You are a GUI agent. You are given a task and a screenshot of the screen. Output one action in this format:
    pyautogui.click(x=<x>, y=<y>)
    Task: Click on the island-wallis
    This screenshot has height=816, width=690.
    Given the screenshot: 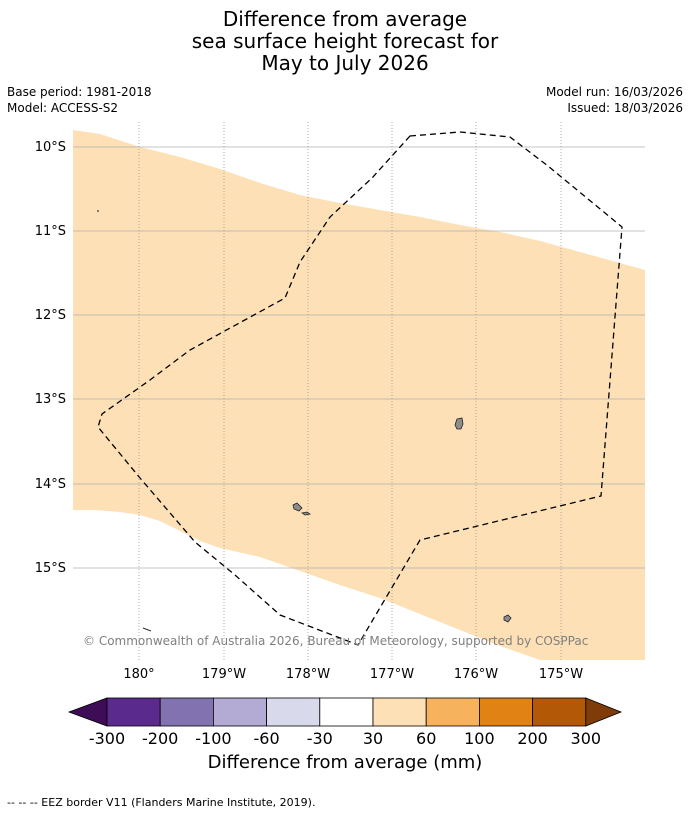 What is the action you would take?
    pyautogui.click(x=459, y=423)
    